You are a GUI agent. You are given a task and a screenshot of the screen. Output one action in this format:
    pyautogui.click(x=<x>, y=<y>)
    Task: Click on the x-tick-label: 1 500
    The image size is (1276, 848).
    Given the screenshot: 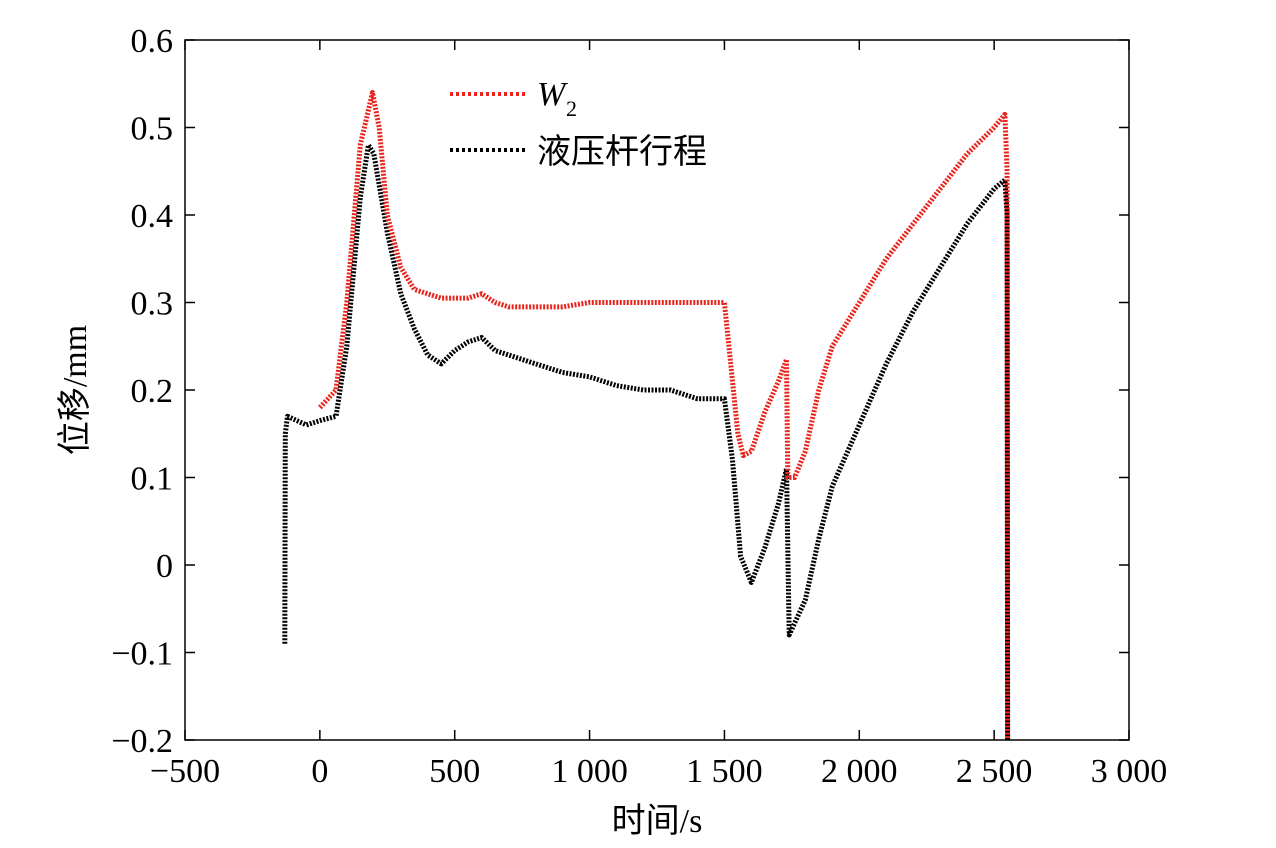 What is the action you would take?
    pyautogui.click(x=724, y=771)
    